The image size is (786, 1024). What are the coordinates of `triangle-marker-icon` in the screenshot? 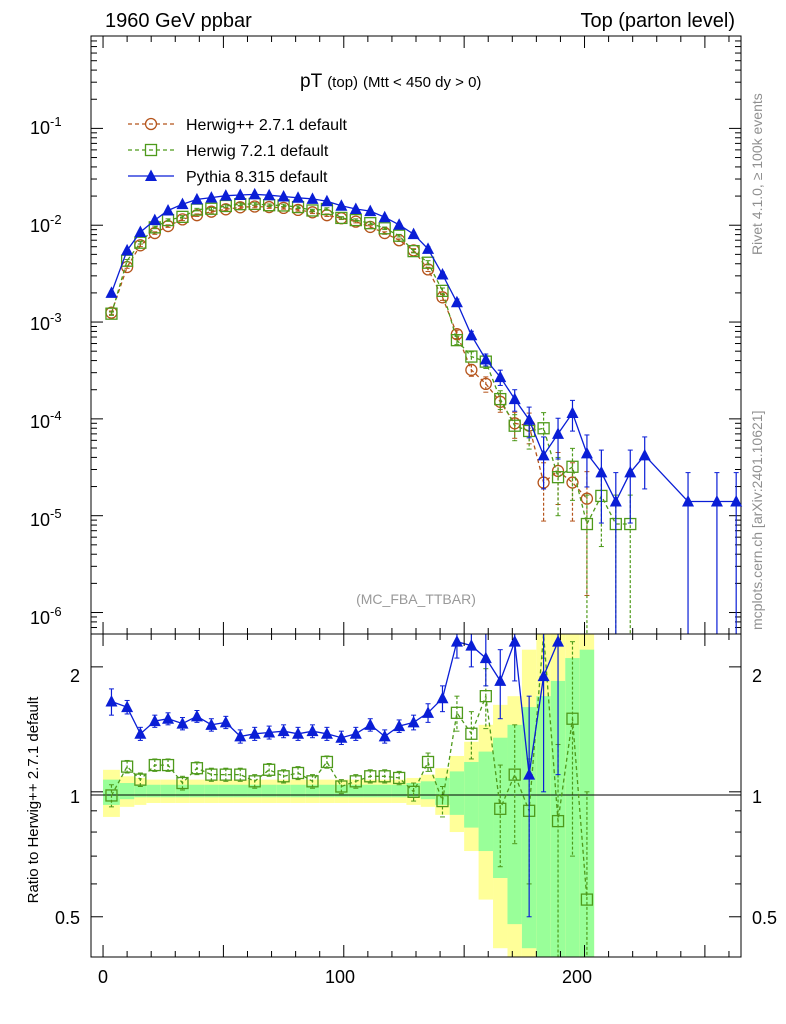 It's located at (151, 175).